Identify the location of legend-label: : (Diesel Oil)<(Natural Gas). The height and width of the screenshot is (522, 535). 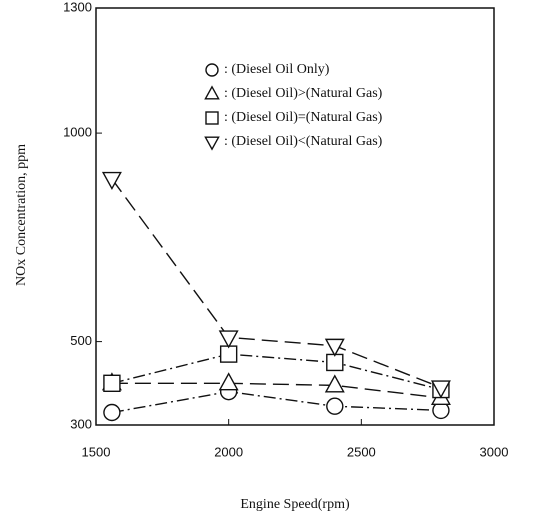
(303, 141).